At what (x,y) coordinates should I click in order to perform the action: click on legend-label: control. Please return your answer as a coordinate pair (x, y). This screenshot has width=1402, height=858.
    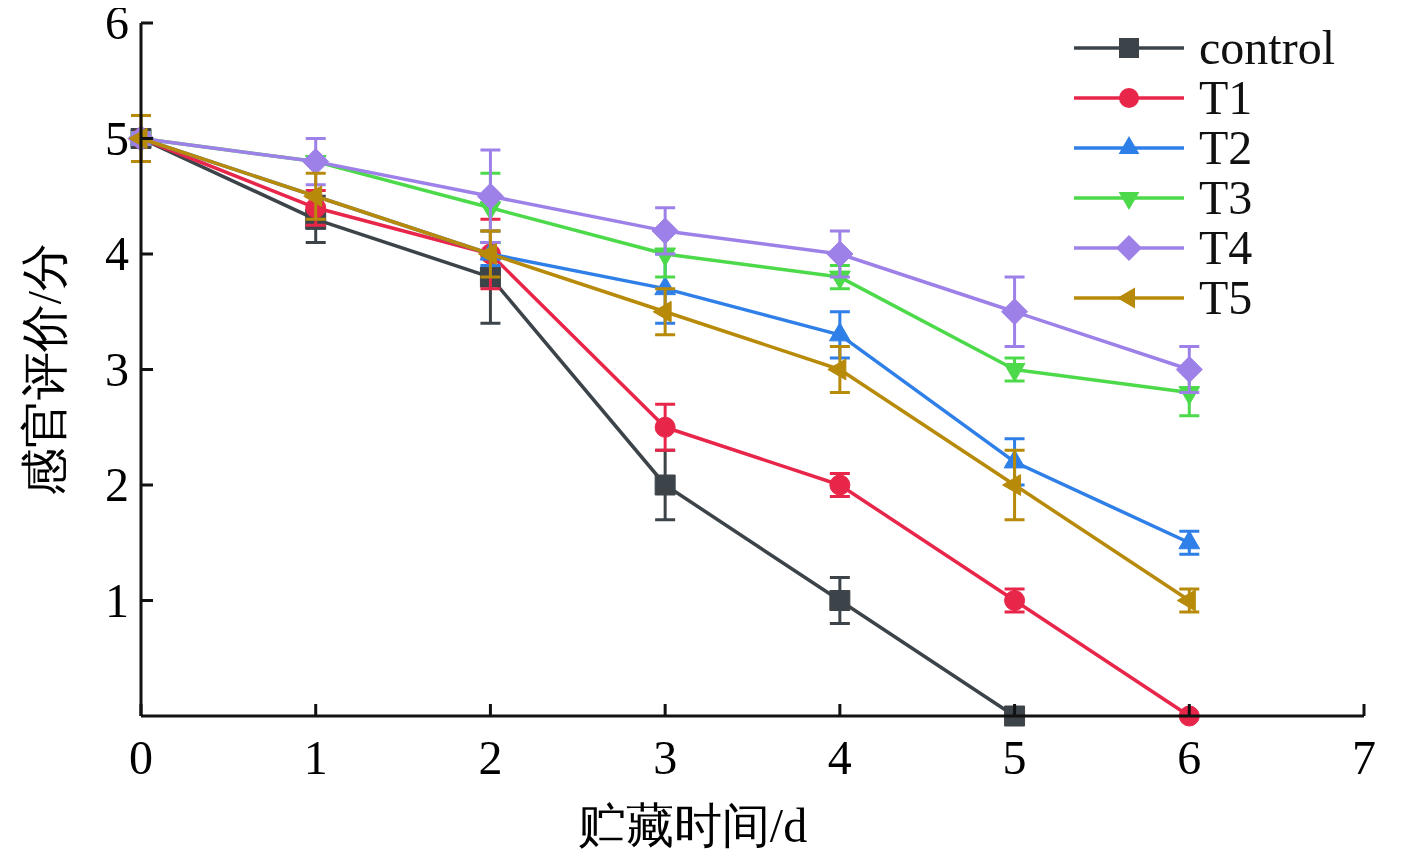
    Looking at the image, I should click on (1267, 47).